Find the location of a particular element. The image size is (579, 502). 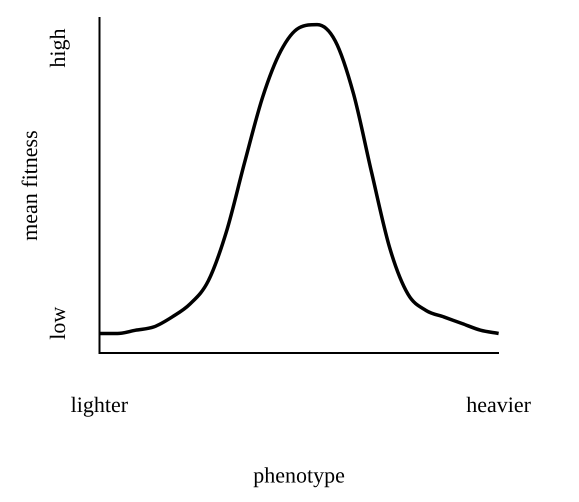

y-axis-title: mean fitness is located at coordinates (29, 185).